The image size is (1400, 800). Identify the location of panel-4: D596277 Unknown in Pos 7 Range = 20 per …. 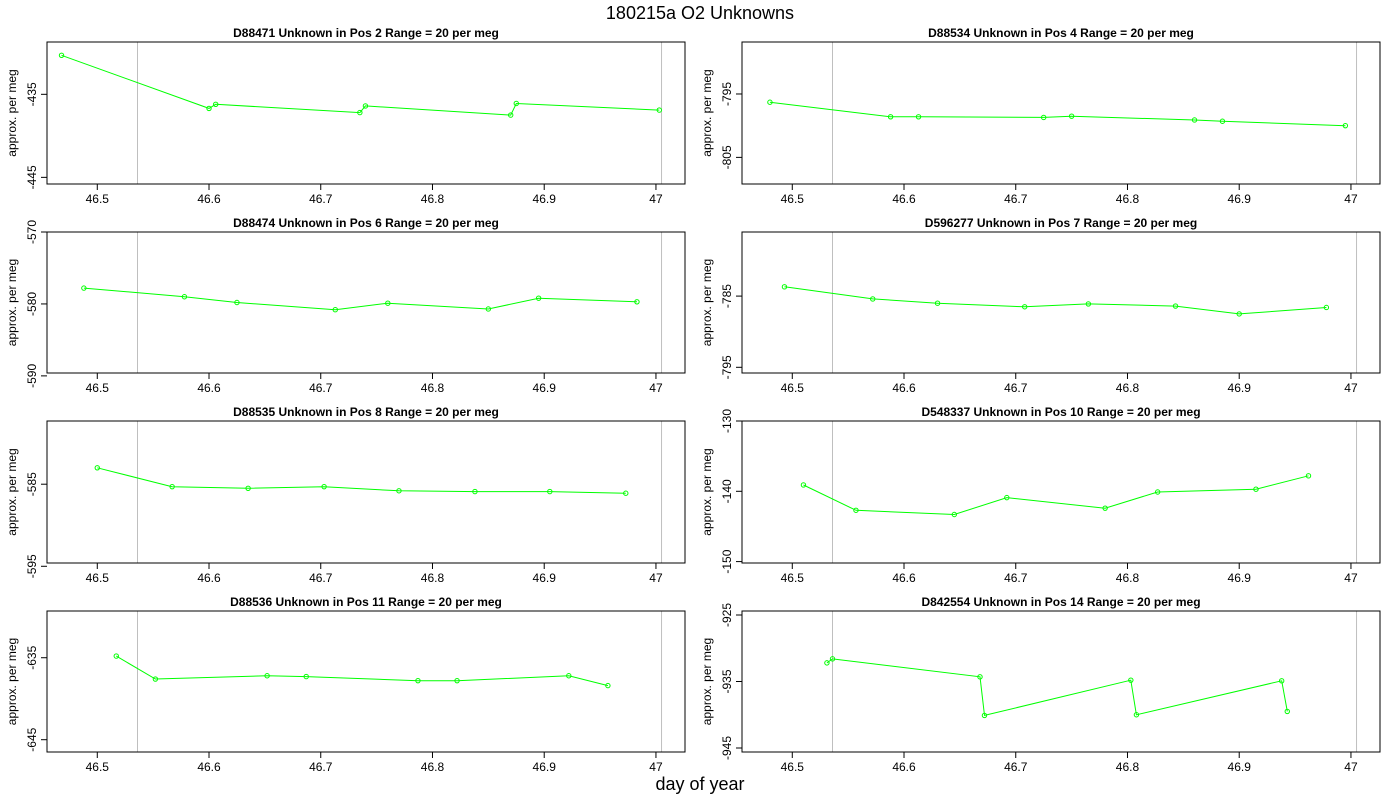
(1040, 305).